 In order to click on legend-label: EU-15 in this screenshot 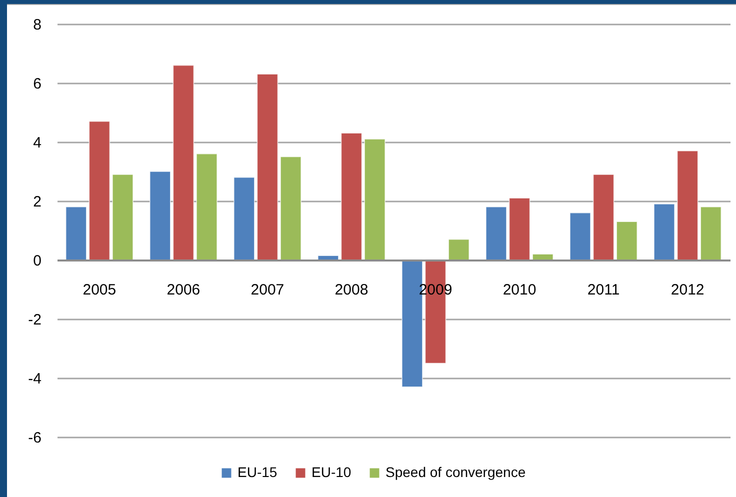, I will do `click(258, 472)`.